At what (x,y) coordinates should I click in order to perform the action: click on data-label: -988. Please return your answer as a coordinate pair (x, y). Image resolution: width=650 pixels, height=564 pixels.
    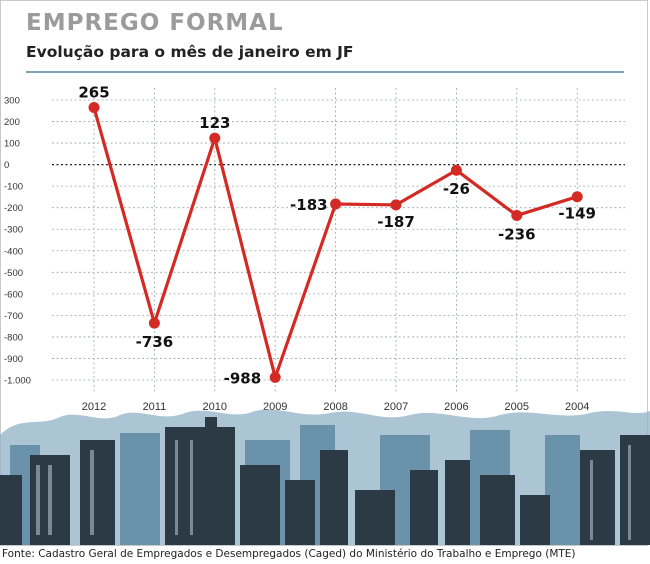
    Looking at the image, I should click on (243, 378).